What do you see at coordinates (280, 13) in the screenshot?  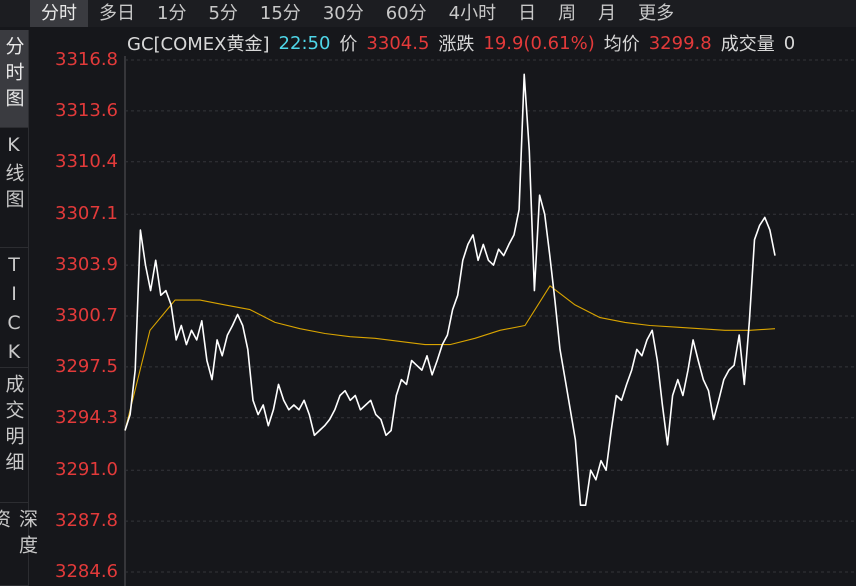 I see `toolbar-tab: 15分` at bounding box center [280, 13].